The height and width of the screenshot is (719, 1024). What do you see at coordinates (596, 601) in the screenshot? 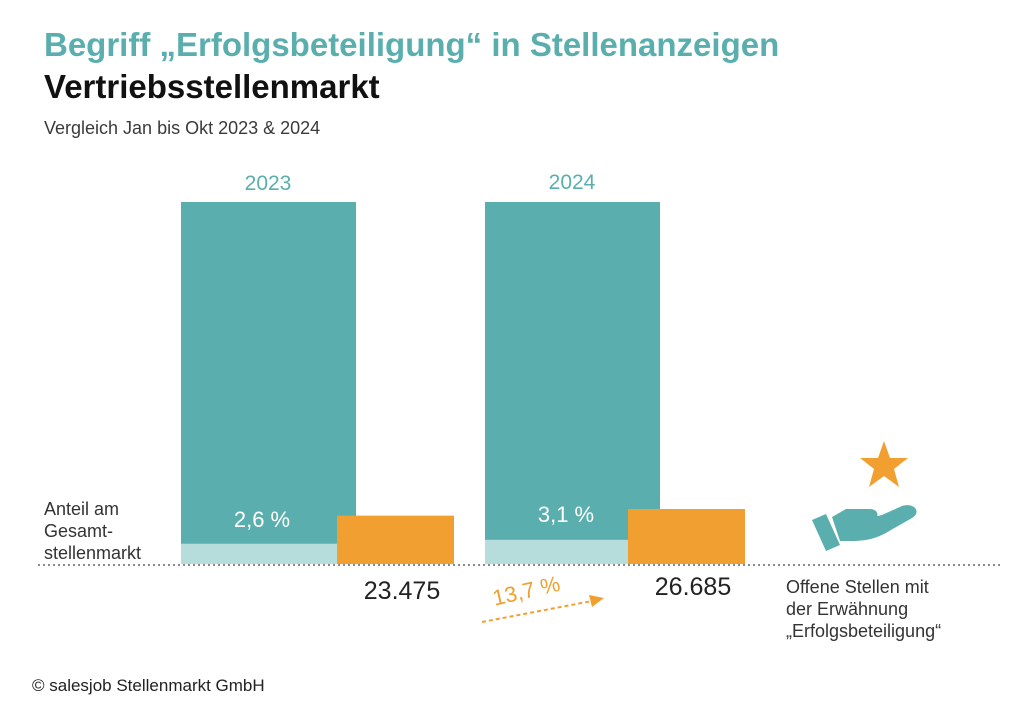
I see `growth-arrow-head` at bounding box center [596, 601].